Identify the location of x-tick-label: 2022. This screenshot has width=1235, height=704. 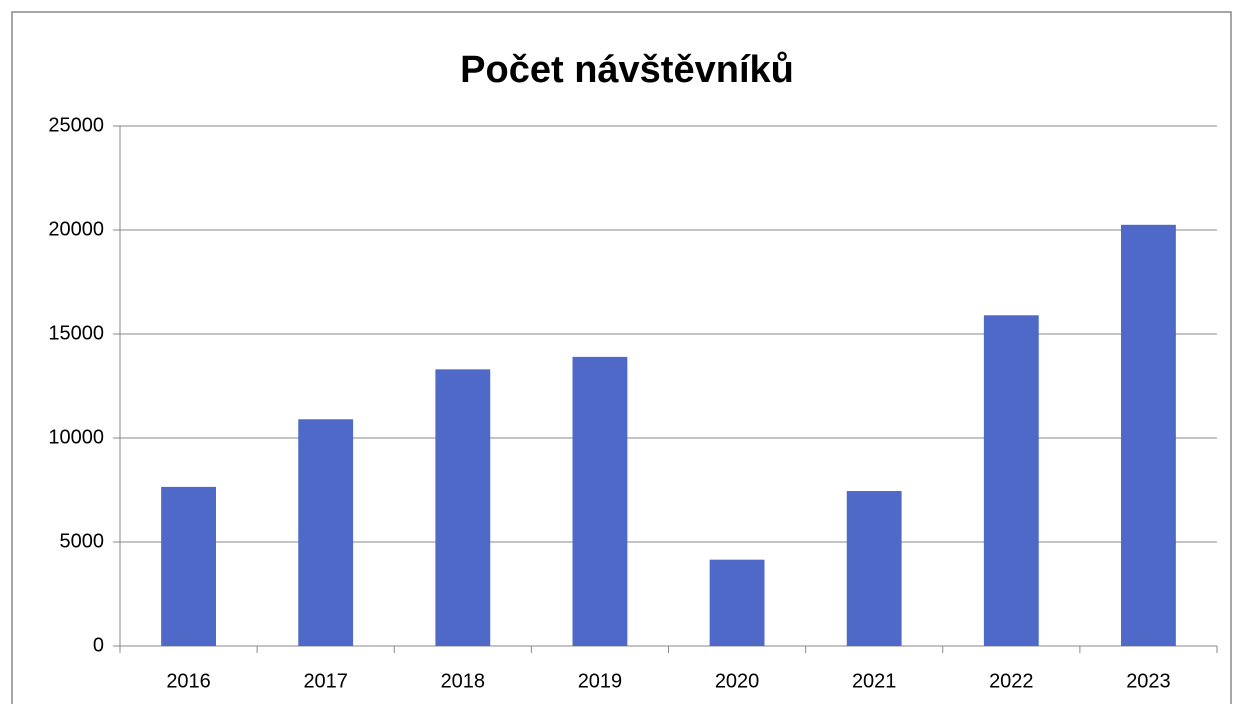
(1011, 681).